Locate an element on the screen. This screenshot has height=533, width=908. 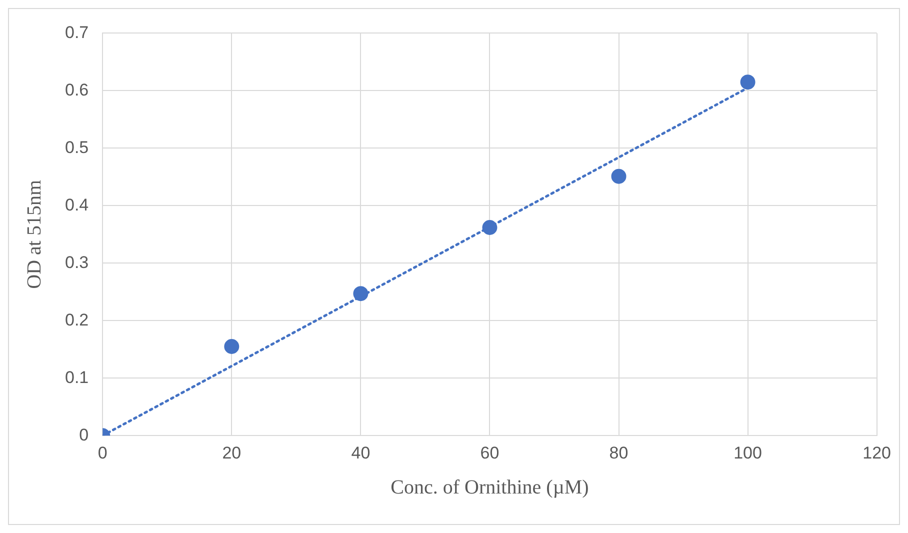
x-tick-label: 20 is located at coordinates (232, 452).